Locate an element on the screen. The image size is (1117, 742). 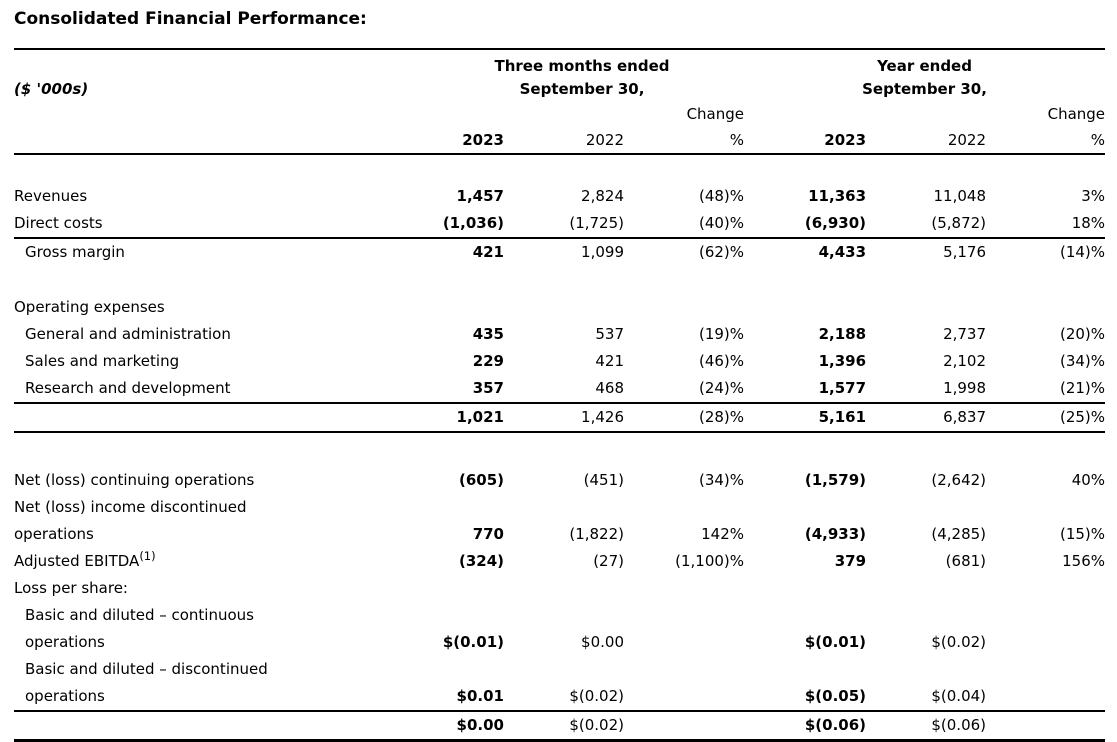
page-title: Consolidated Financial Performance: is located at coordinates (190, 19).